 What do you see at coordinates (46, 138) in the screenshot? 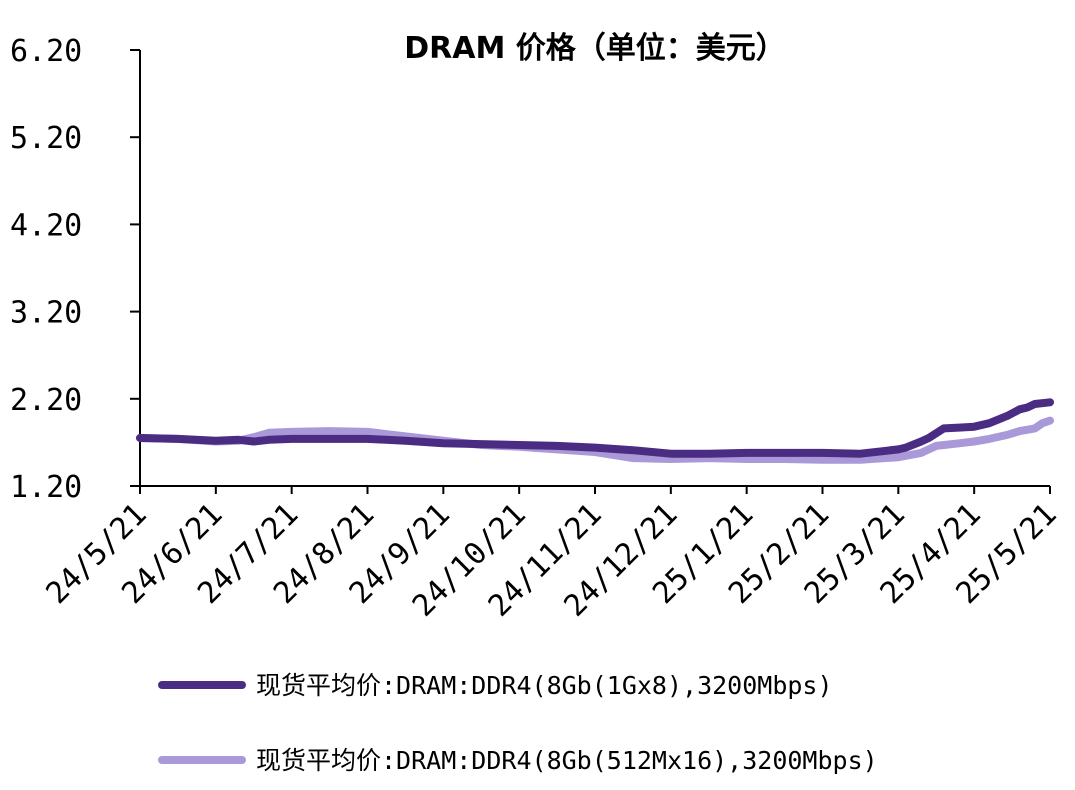
I see `y-tick-label: 5.20` at bounding box center [46, 138].